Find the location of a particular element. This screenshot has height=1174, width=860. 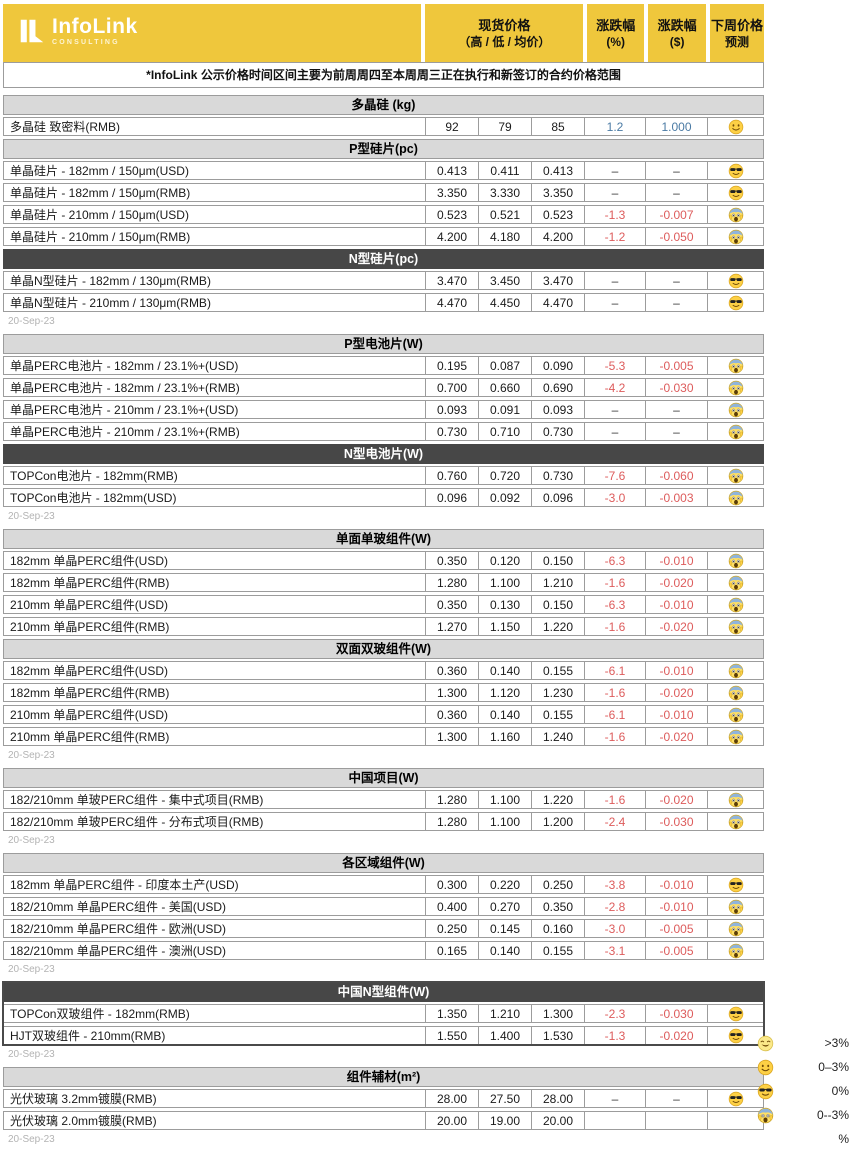

row-label: 单晶PERC电池片 - 210mm / 23.1%+(USD) is located at coordinates (214, 409).